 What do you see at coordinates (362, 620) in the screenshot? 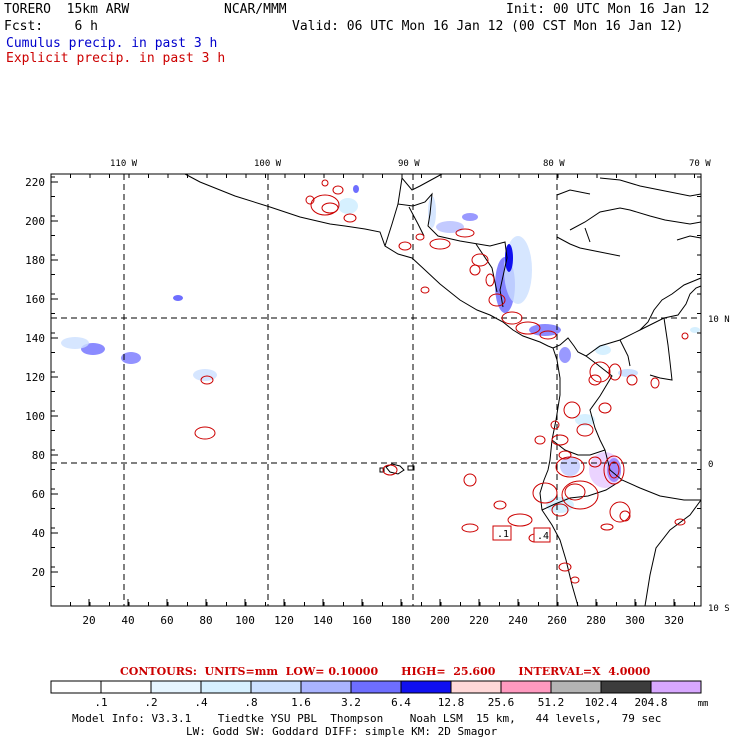
I see `x-tick-160: 160` at bounding box center [362, 620].